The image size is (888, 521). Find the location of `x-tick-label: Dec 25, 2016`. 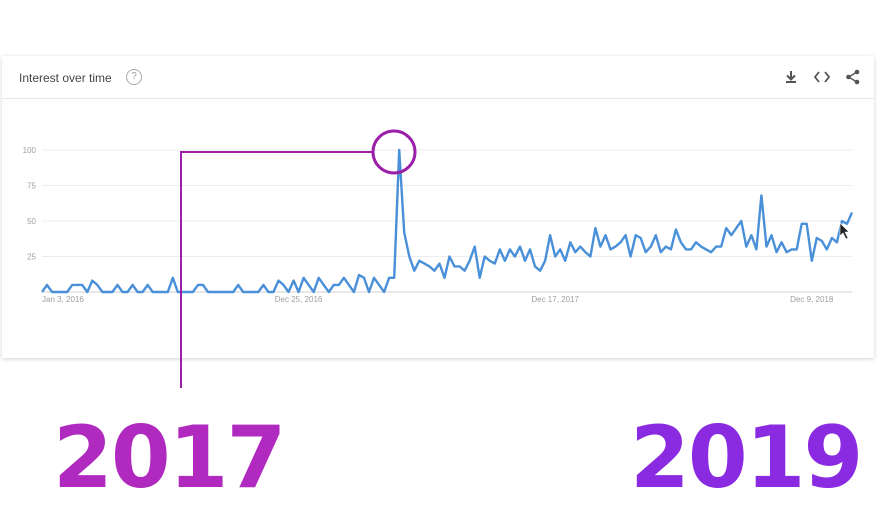

x-tick-label: Dec 25, 2016 is located at coordinates (299, 299).